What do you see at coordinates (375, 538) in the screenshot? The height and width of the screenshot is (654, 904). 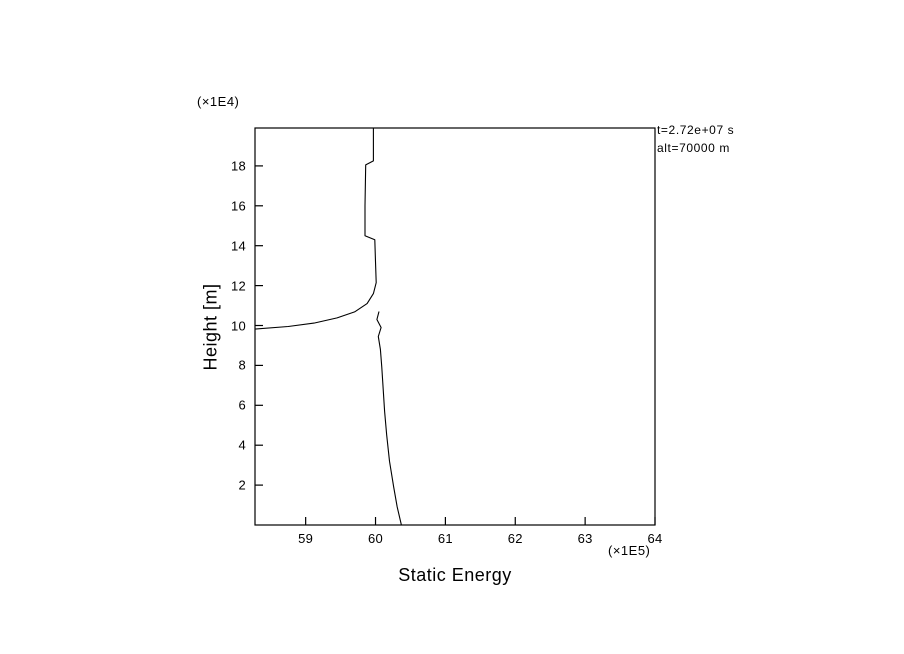 I see `x-tick-label: 60` at bounding box center [375, 538].